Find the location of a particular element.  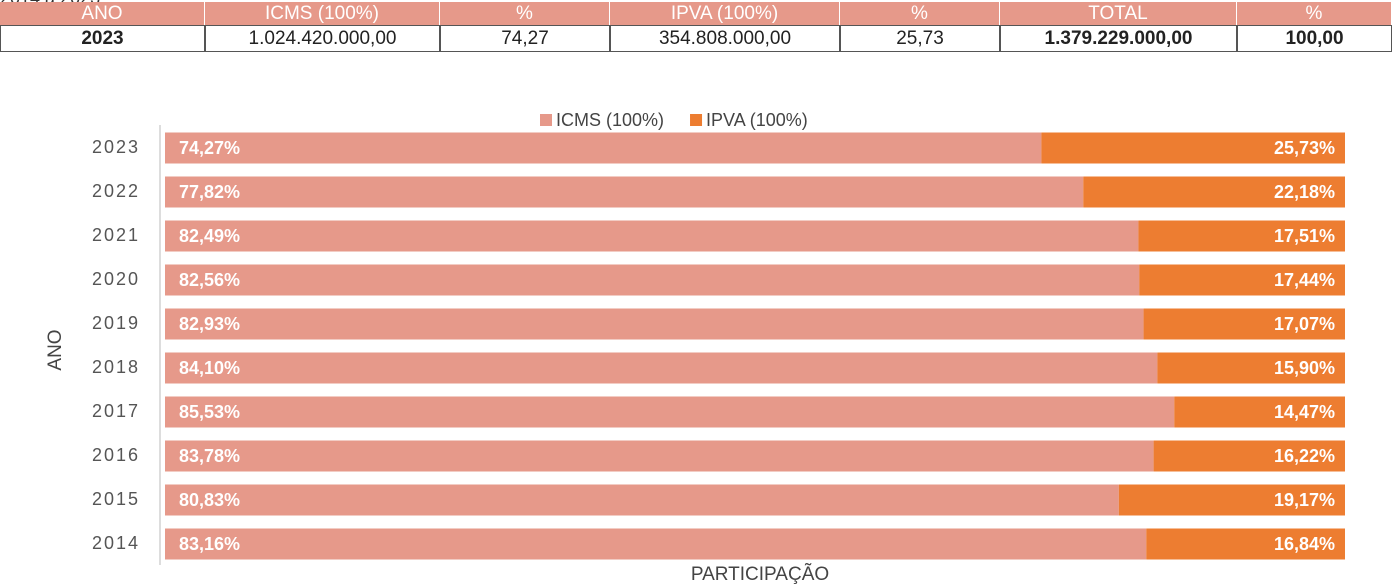

y-tick-label: 2018 is located at coordinates (116, 367).